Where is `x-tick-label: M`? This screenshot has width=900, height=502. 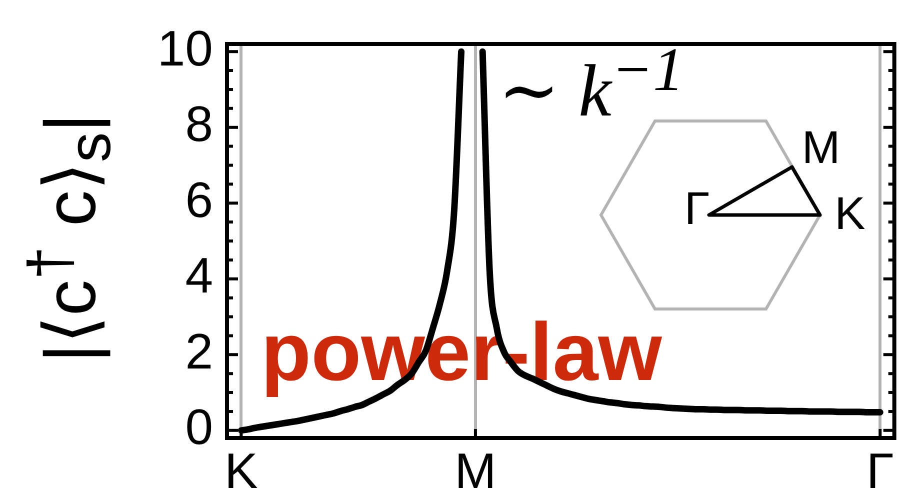 x-tick-label: M is located at coordinates (475, 470).